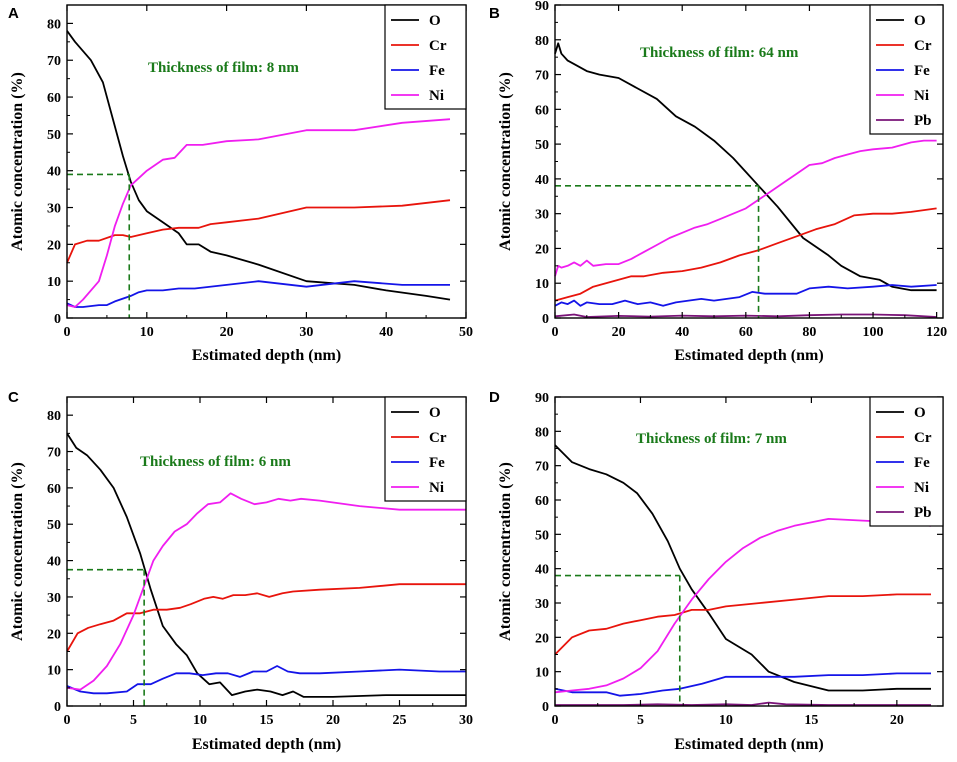 This screenshot has height=762, width=957. Describe the element at coordinates (466, 720) in the screenshot. I see `x-tick-label: 30` at that location.